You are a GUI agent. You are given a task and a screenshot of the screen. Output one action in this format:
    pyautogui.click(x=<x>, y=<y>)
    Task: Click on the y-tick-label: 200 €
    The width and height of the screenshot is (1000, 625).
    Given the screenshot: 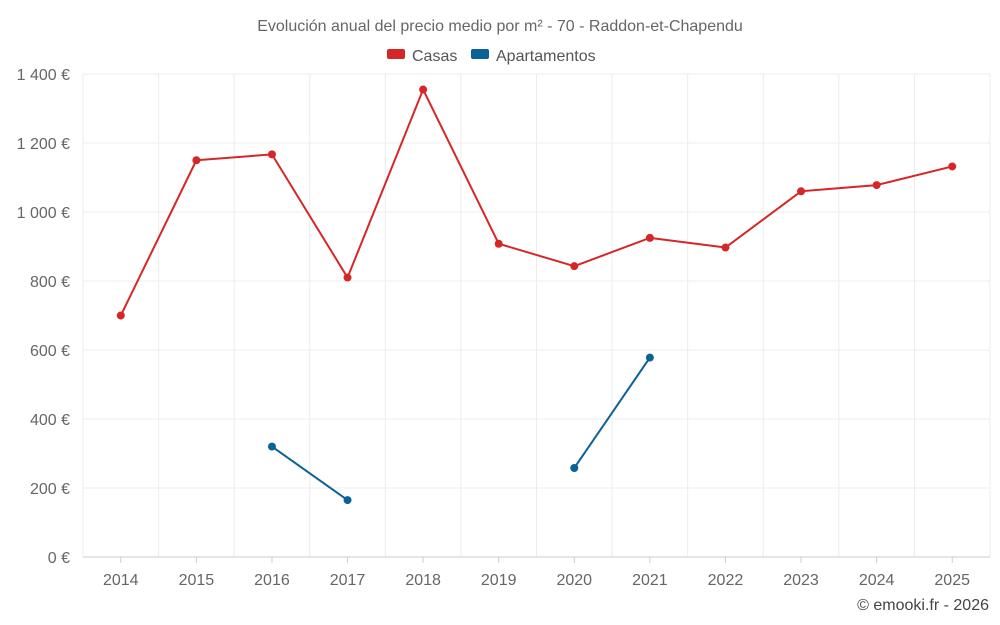 What is the action you would take?
    pyautogui.click(x=50, y=489)
    